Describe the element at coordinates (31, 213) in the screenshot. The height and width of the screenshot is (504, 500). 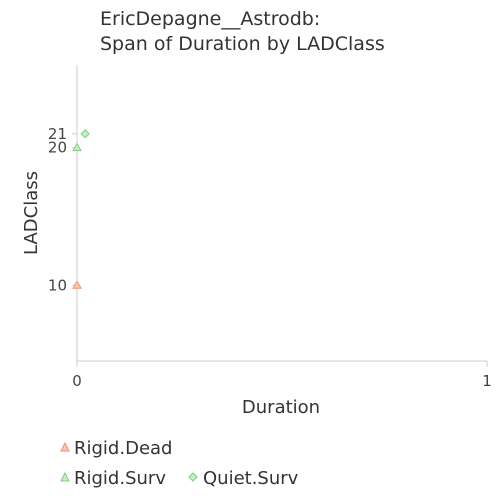
I see `y-axis-title: LADClass` at that location.